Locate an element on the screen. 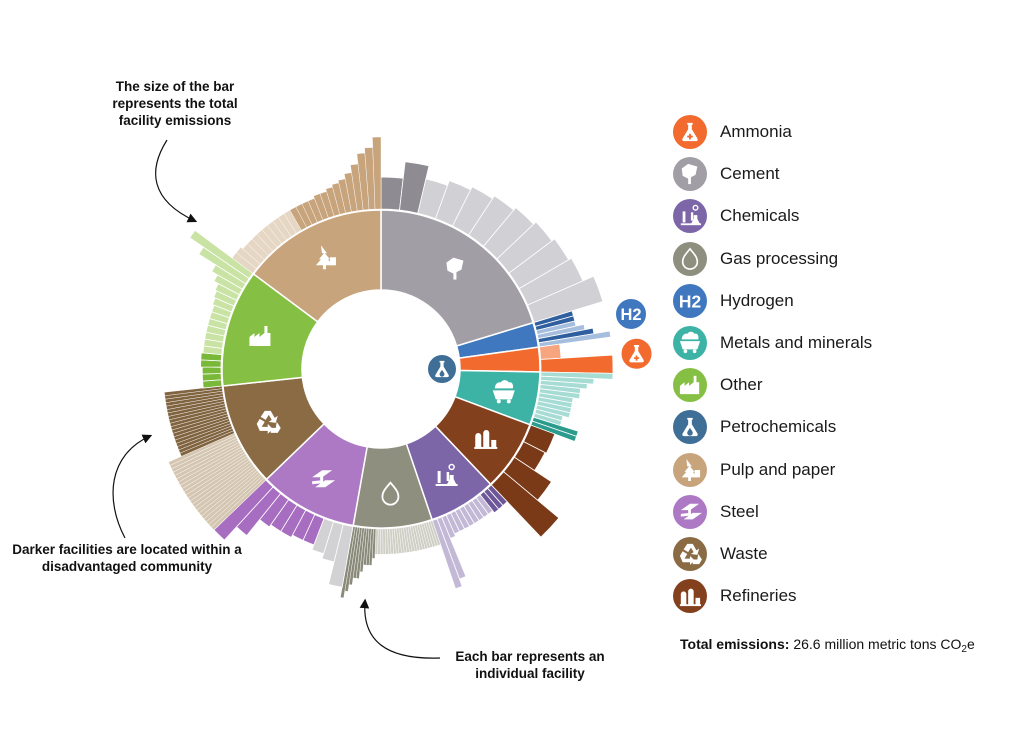 The height and width of the screenshot is (732, 1024). arrow-dark is located at coordinates (132, 486).